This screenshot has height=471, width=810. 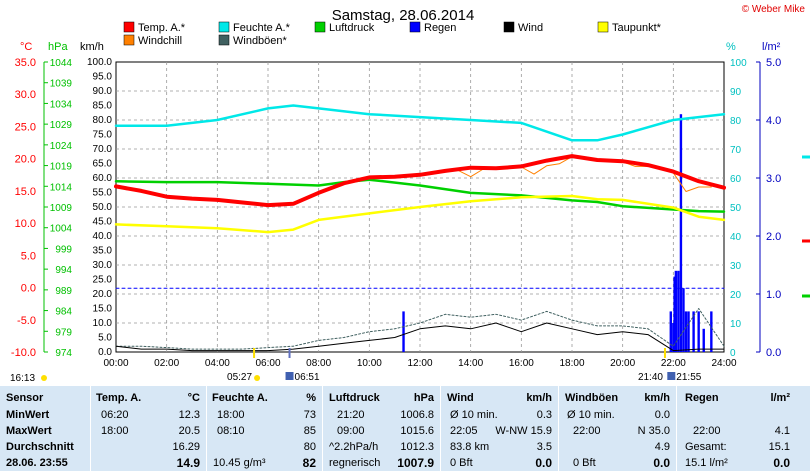 What do you see at coordinates (103, 77) in the screenshot?
I see `wind-tick-label: 95.0` at bounding box center [103, 77].